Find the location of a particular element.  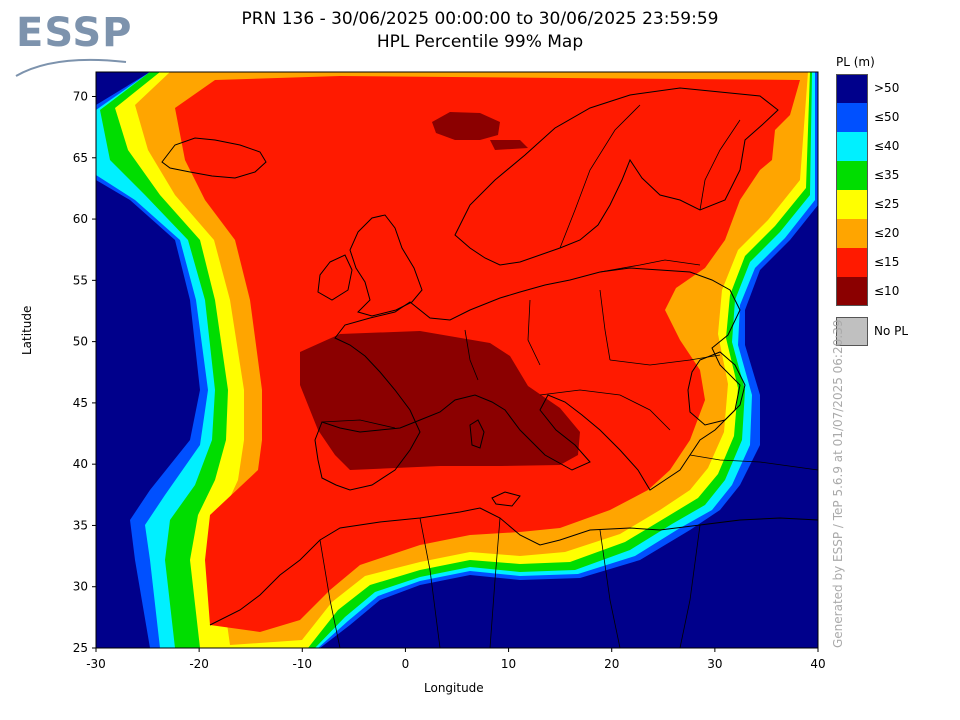

x-tick-label: 40 is located at coordinates (817, 664).